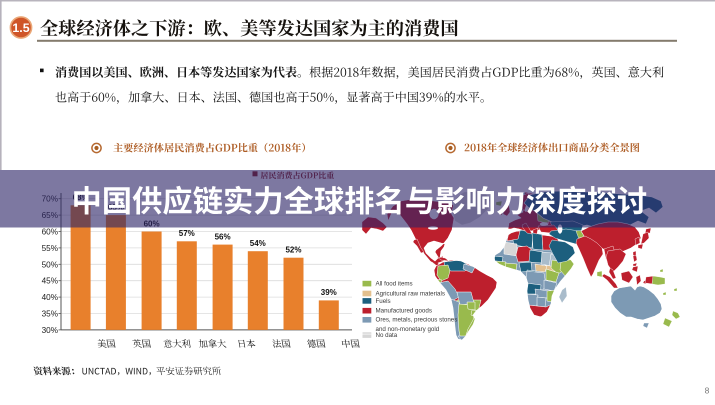 The width and height of the screenshot is (715, 405). What do you see at coordinates (187, 233) in the screenshot?
I see `svg-text: 57%` at bounding box center [187, 233].